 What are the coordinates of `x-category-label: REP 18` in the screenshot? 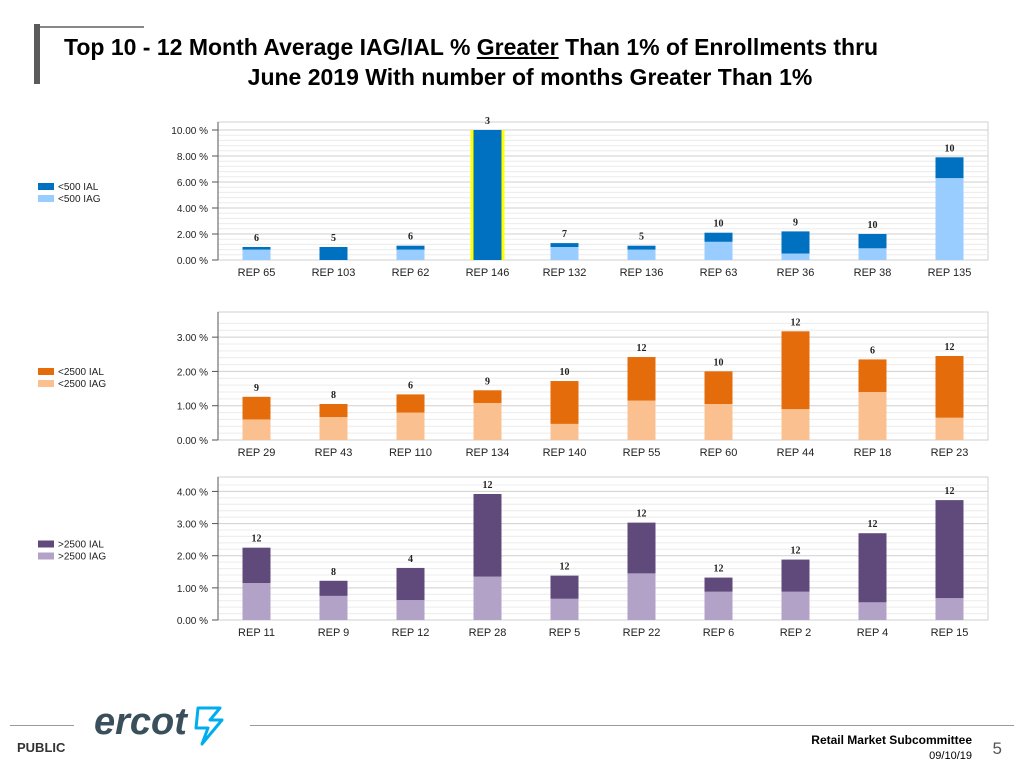 It's located at (873, 453).